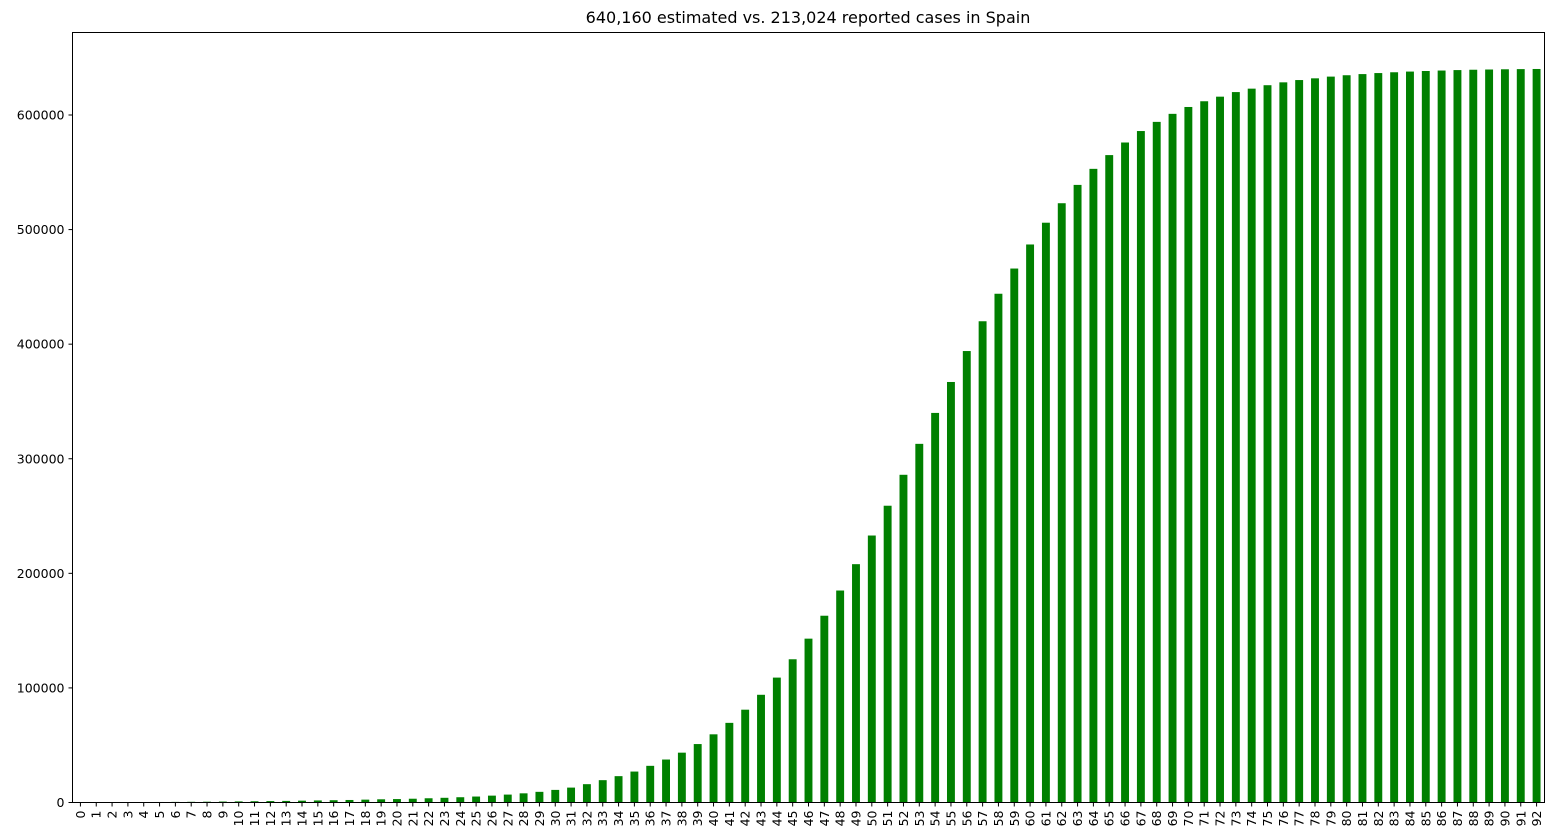 Image resolution: width=1554 pixels, height=839 pixels. Describe the element at coordinates (428, 819) in the screenshot. I see `x-tick-label: 22` at that location.